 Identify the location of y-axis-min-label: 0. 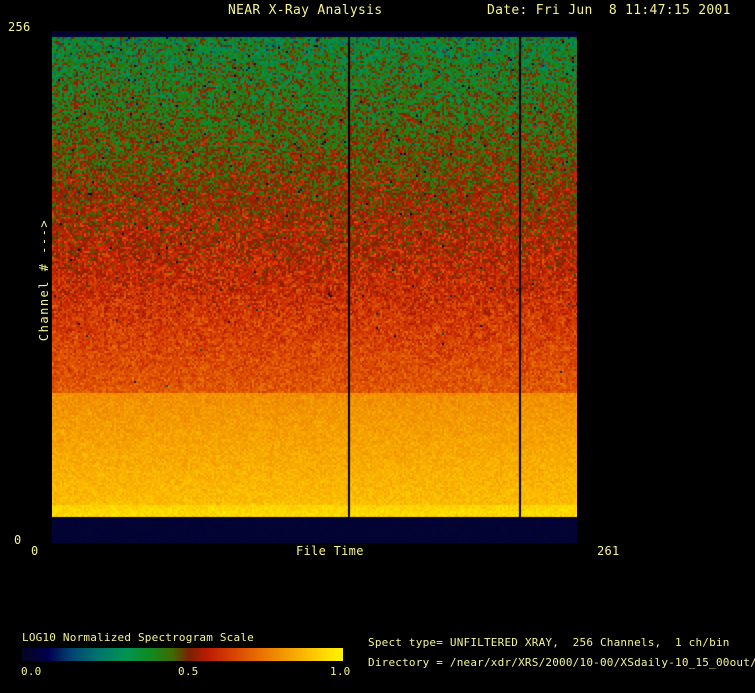
(18, 540).